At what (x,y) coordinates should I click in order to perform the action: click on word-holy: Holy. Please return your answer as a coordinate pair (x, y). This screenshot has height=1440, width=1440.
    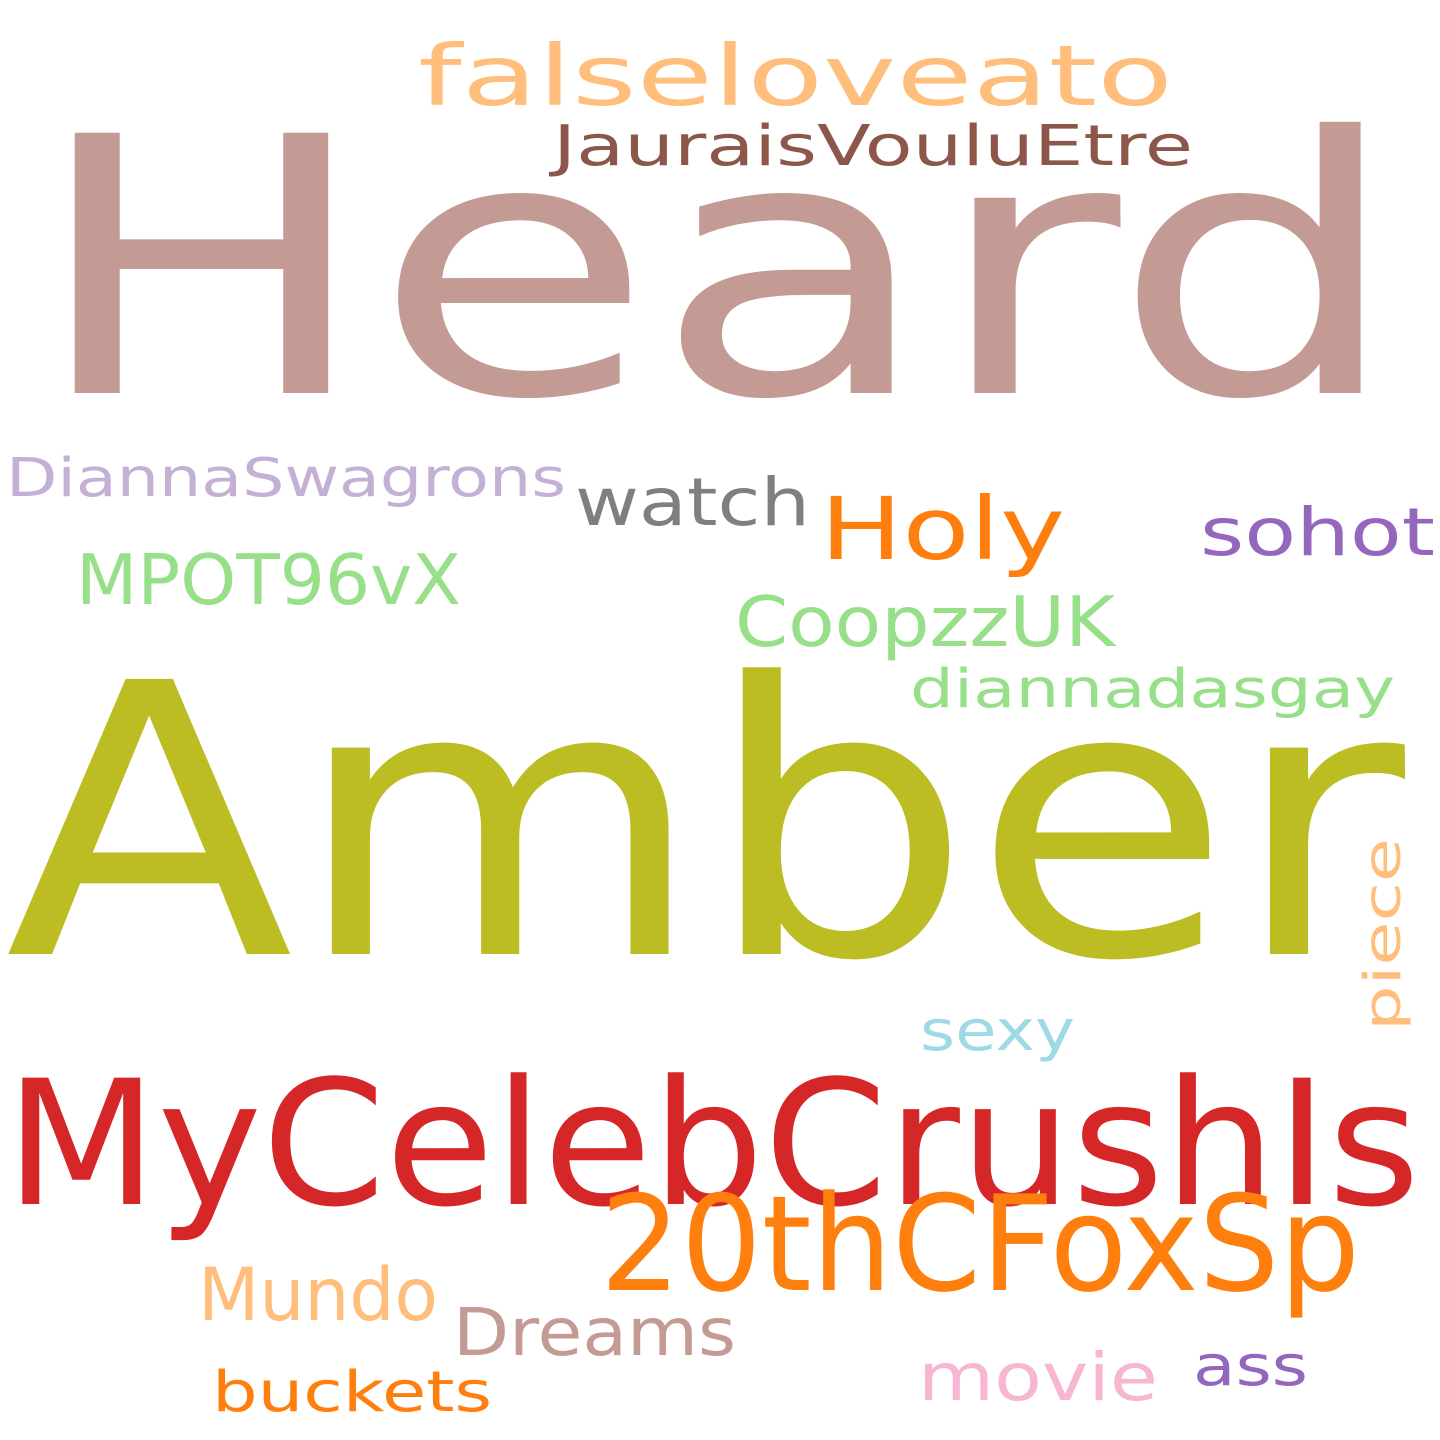
    Looking at the image, I should click on (942, 530).